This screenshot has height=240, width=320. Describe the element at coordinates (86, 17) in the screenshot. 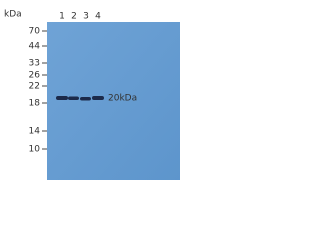

I see `lane-label: 3` at that location.